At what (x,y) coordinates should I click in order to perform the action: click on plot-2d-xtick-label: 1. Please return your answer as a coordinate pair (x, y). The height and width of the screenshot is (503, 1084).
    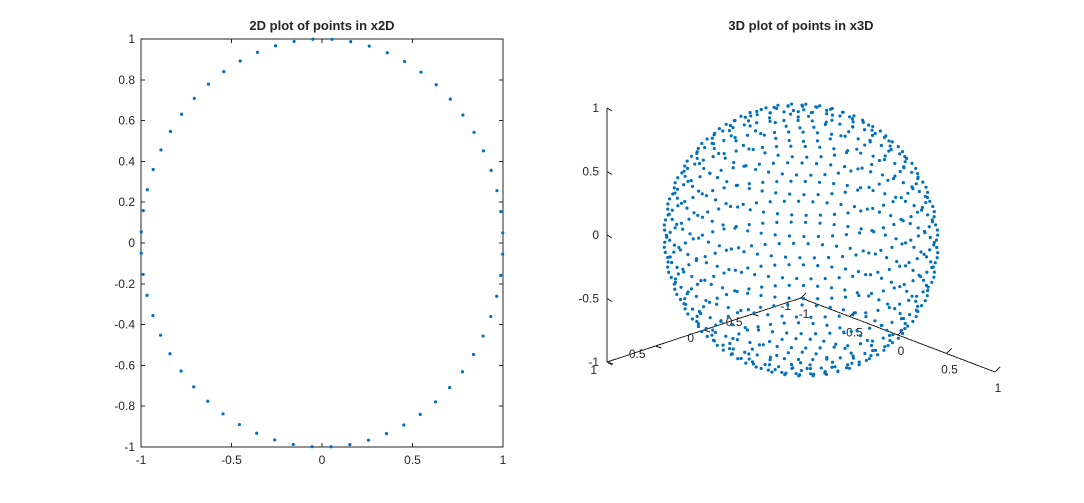
    Looking at the image, I should click on (503, 460).